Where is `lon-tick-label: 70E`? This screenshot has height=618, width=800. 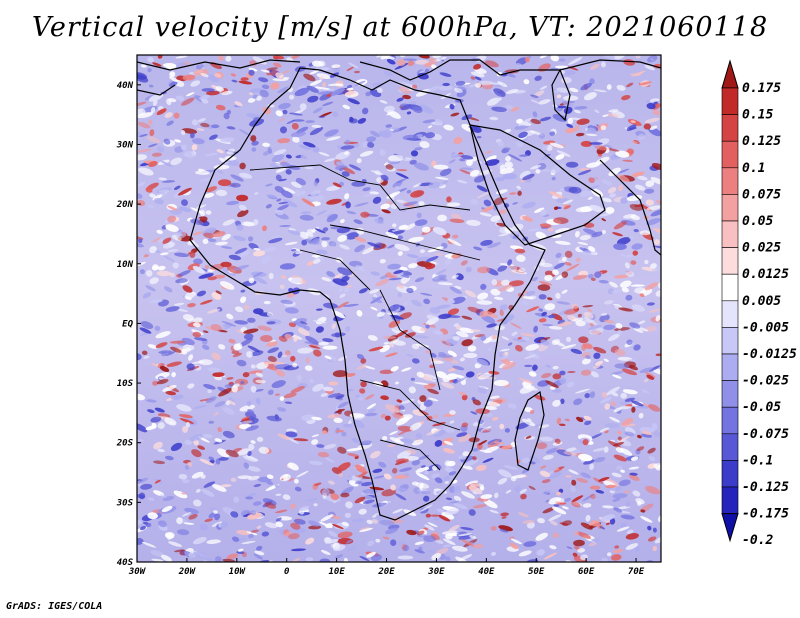 lon-tick-label: 70E is located at coordinates (636, 572).